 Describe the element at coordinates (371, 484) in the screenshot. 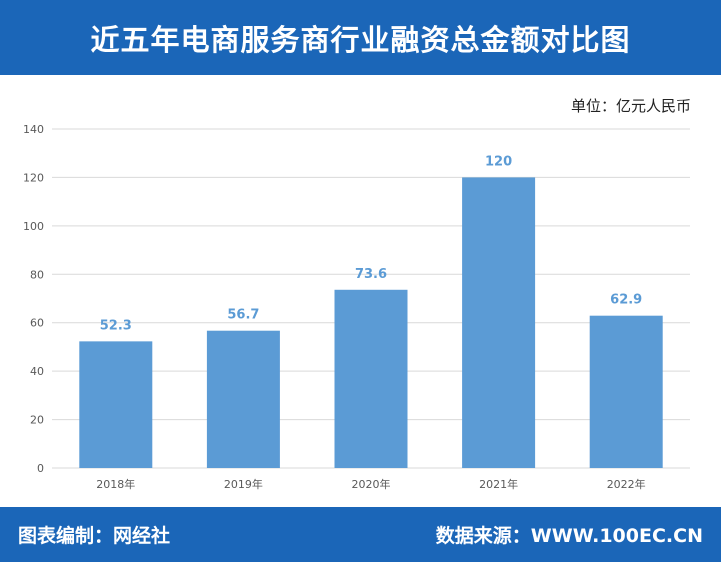

I see `x-tick-label: 2020年` at that location.